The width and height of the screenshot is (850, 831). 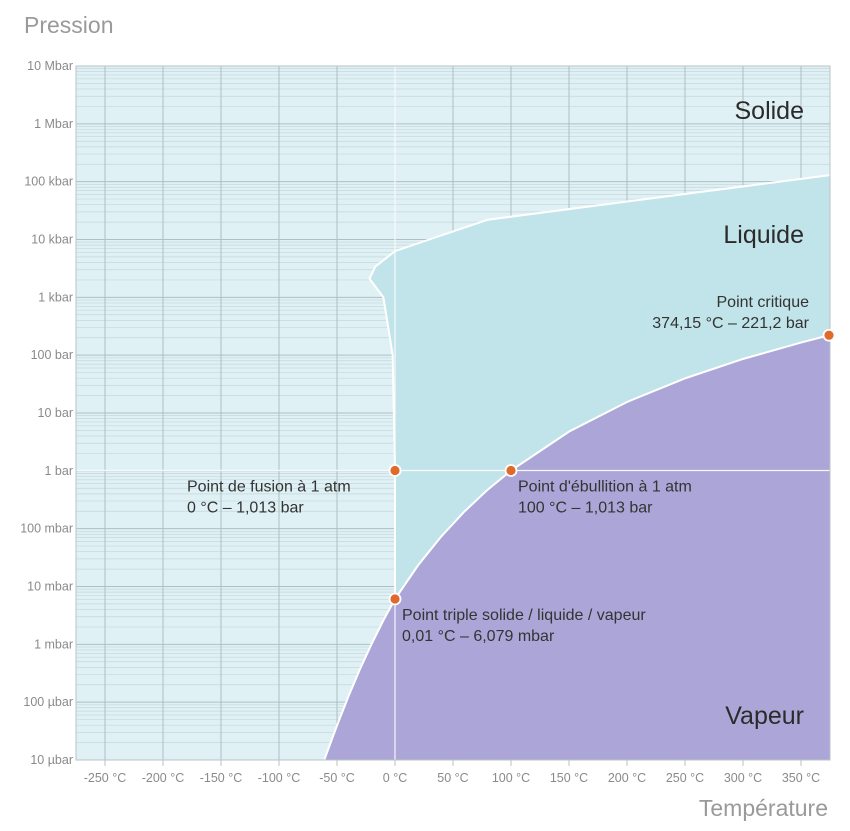 What do you see at coordinates (50, 66) in the screenshot?
I see `y-tick-label: 10 Mbar` at bounding box center [50, 66].